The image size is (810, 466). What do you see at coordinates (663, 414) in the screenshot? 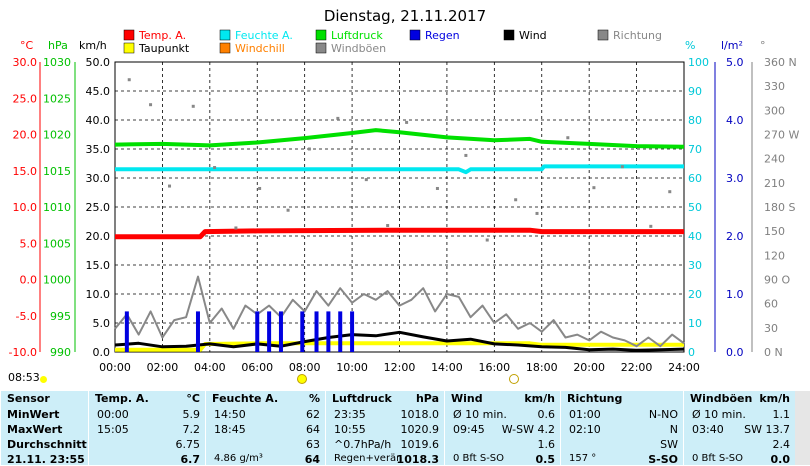
I see `stats-cell-value: N-NO` at bounding box center [663, 414].